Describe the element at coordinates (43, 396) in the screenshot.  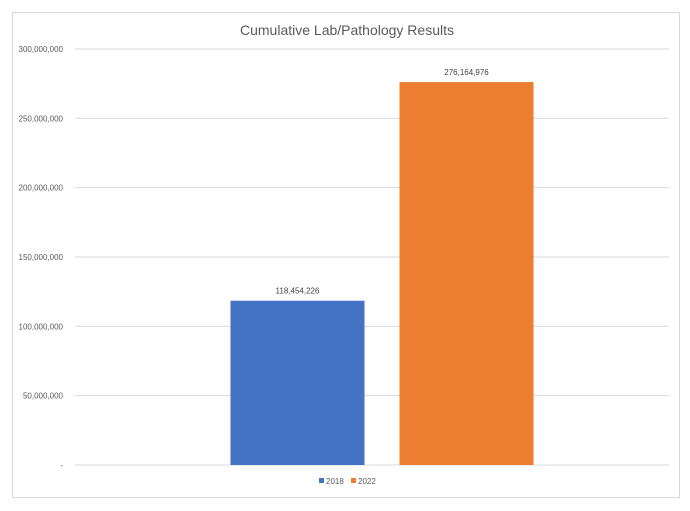
I see `y-tick-label: 50,000,000` at that location.